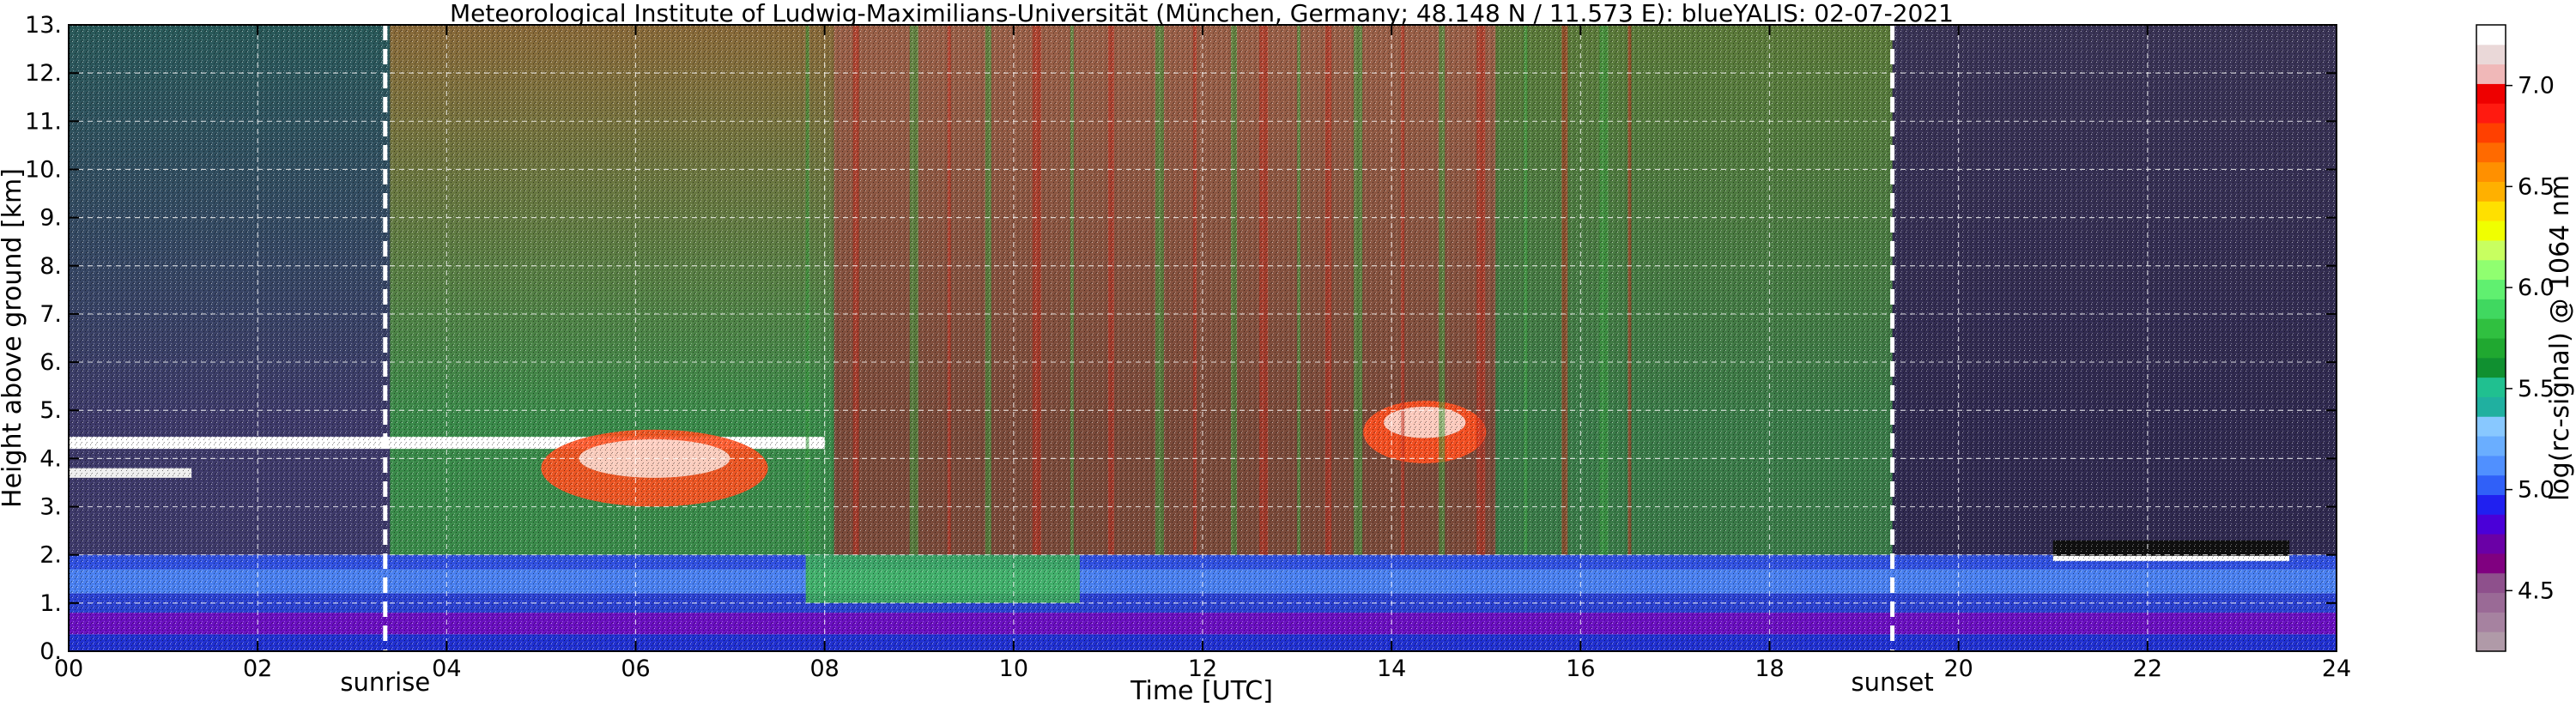 Image resolution: width=2576 pixels, height=707 pixels. Describe the element at coordinates (2536, 389) in the screenshot. I see `colorbar-tick-label: 5.5` at that location.